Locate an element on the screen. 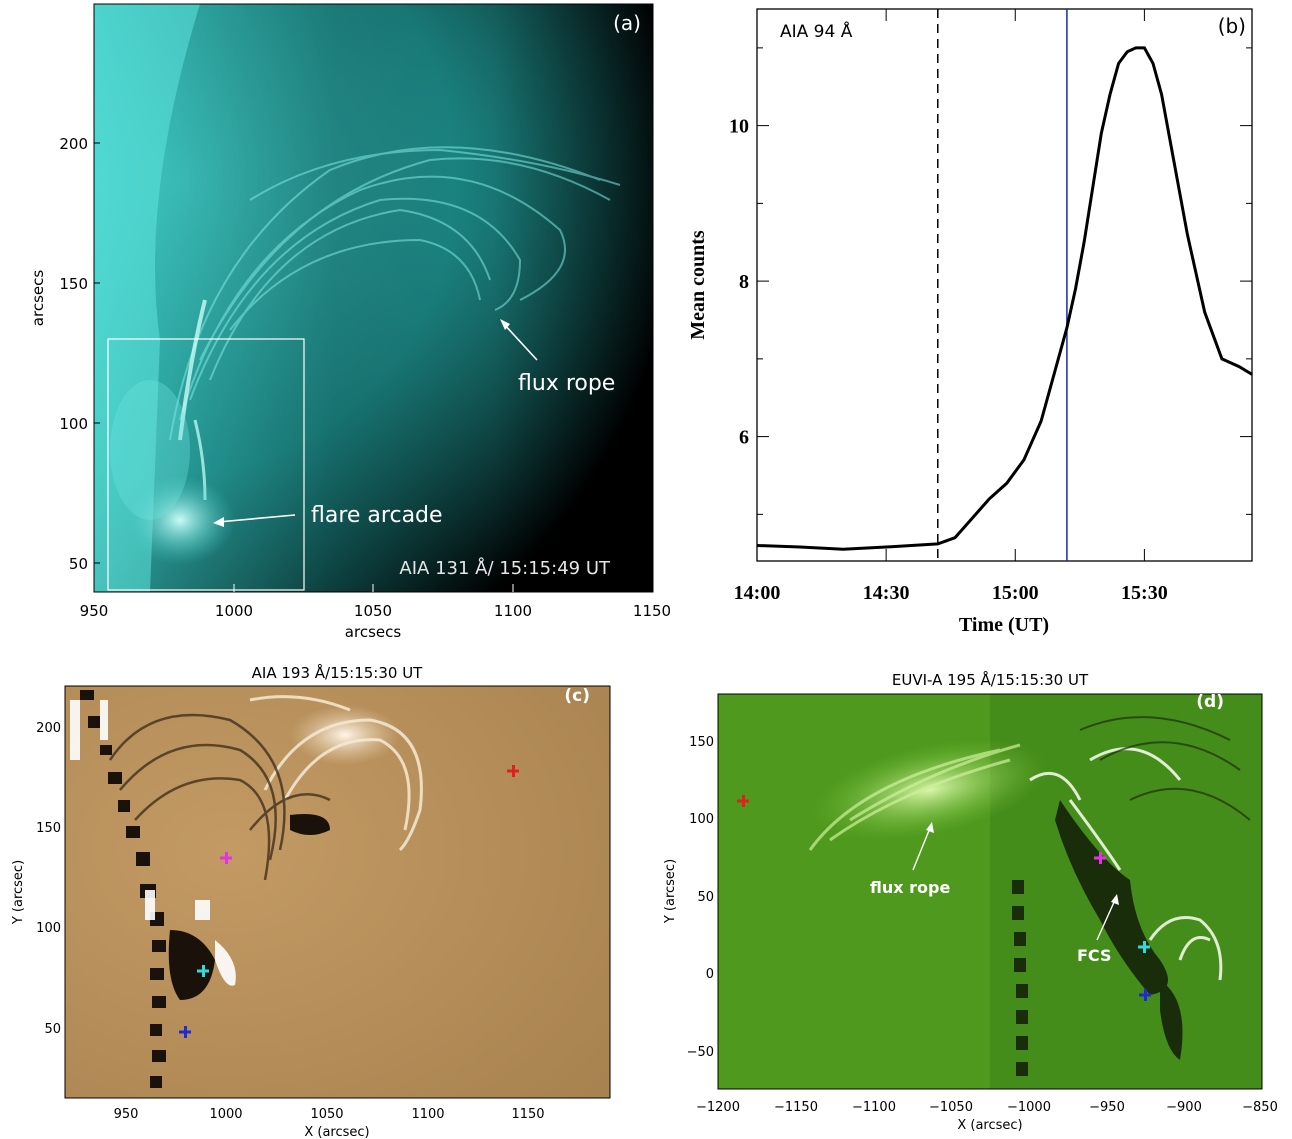 The width and height of the screenshot is (1292, 1139). panel-d-title: EUVI-A 195 Å/15:15:30 UT is located at coordinates (990, 679).